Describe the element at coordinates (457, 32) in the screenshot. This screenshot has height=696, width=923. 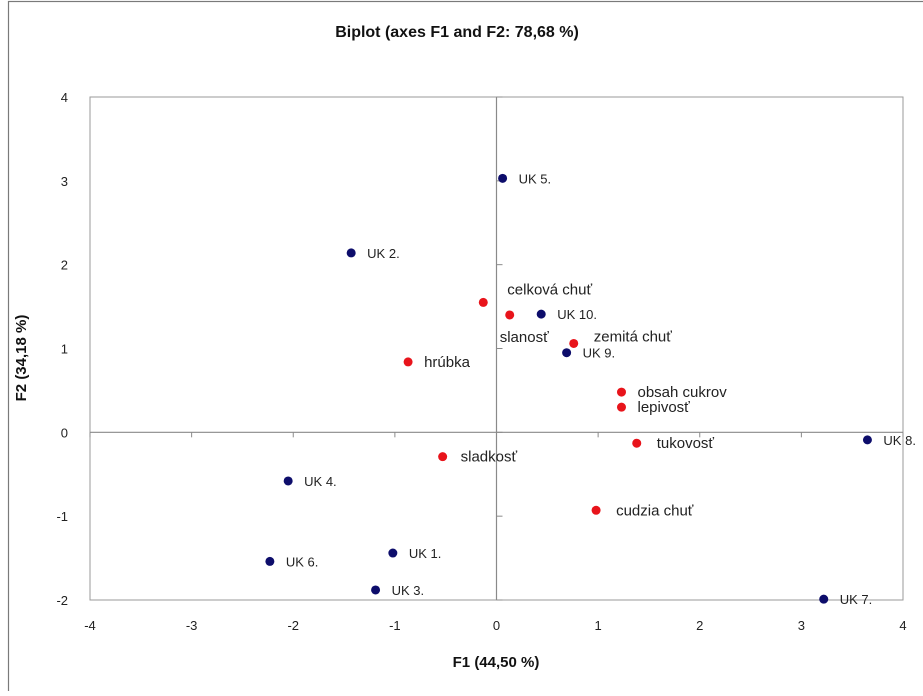
I see `chart-title: Biplot (axes F1 and F2: 78,68 %)` at that location.